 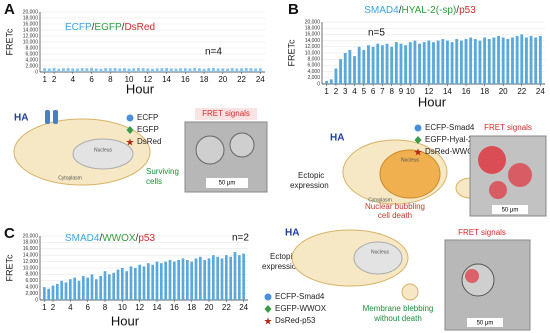 I want to click on y-tick-label: 8,000, so click(x=31, y=48).